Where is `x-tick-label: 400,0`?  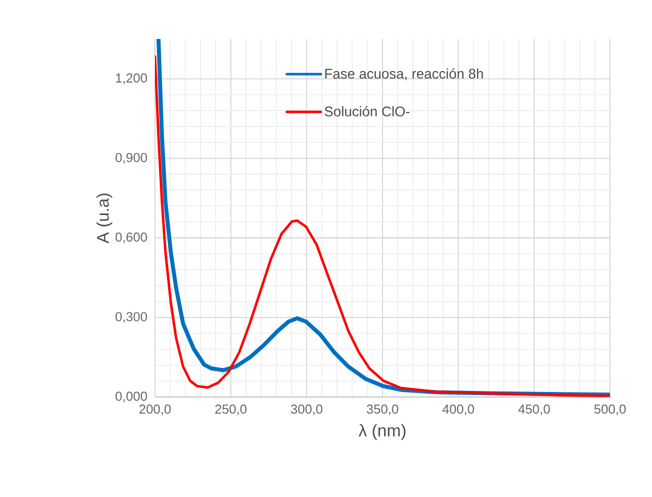 x-tick-label: 400,0 is located at coordinates (458, 410).